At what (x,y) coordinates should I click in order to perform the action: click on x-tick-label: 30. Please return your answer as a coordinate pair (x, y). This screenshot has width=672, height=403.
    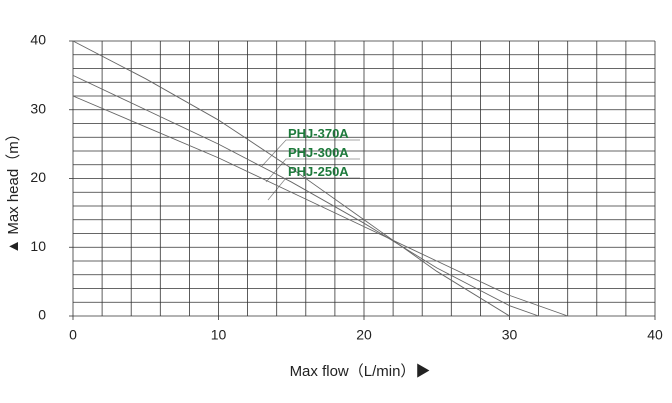
    Looking at the image, I should click on (510, 335).